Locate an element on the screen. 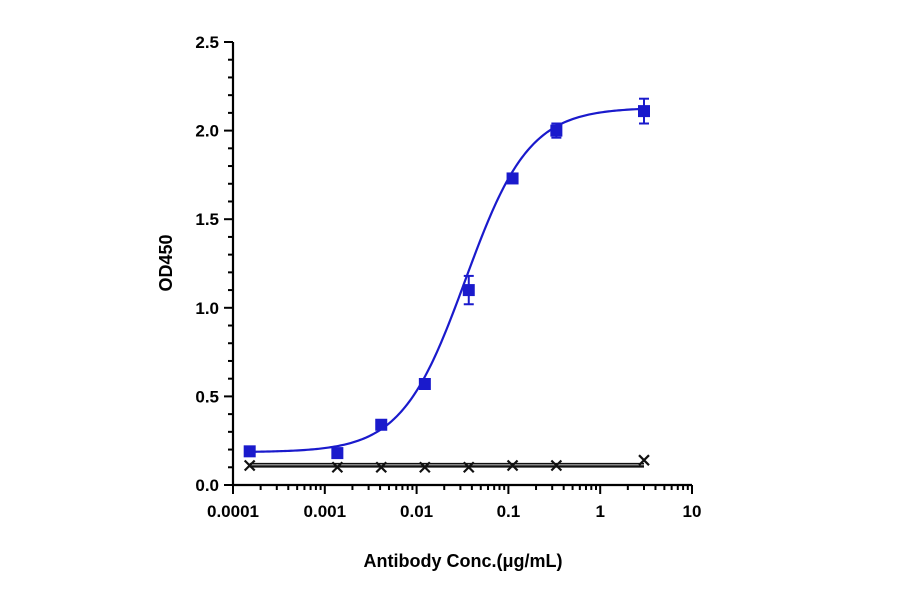 The image size is (900, 594). x-tick-label: 10 is located at coordinates (692, 511).